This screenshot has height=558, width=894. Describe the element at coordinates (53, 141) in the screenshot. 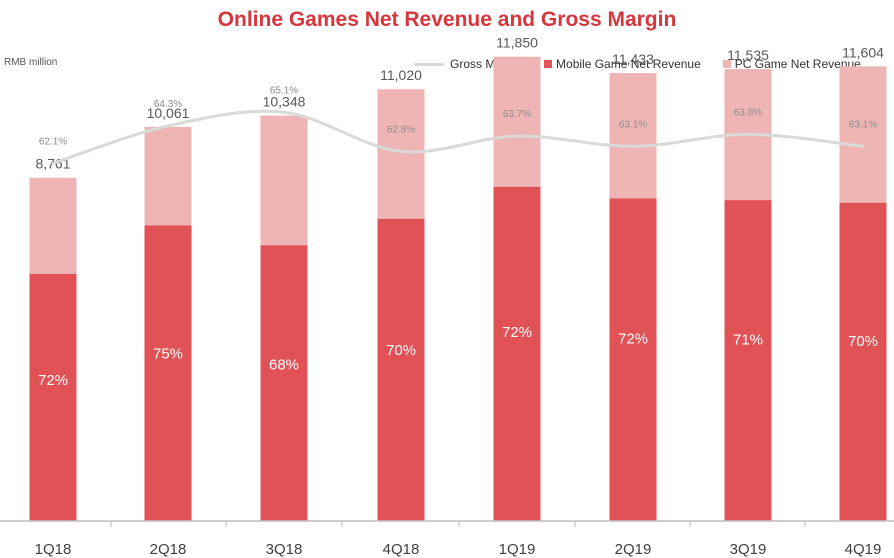

I see `gross-margin-label-1Q18: 62.1%` at that location.